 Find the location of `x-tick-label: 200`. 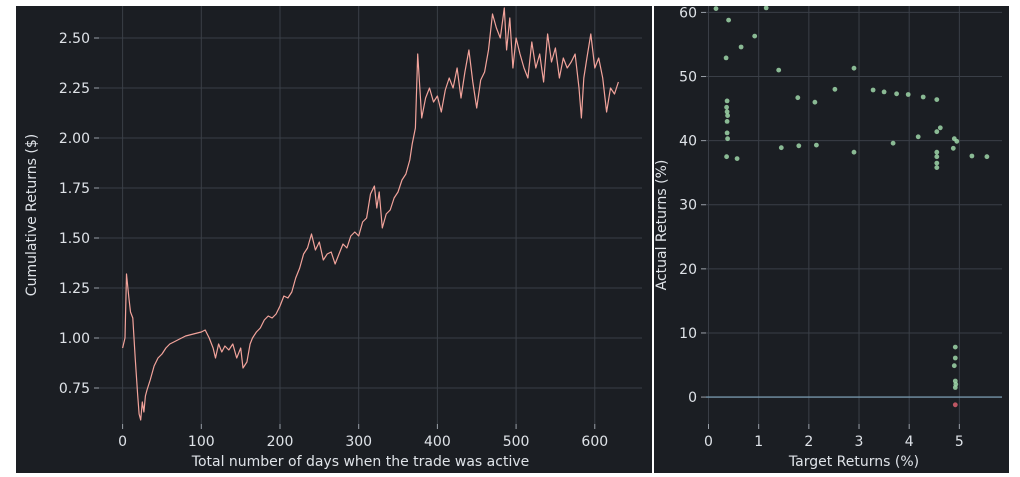

x-tick-label: 200 is located at coordinates (280, 442).